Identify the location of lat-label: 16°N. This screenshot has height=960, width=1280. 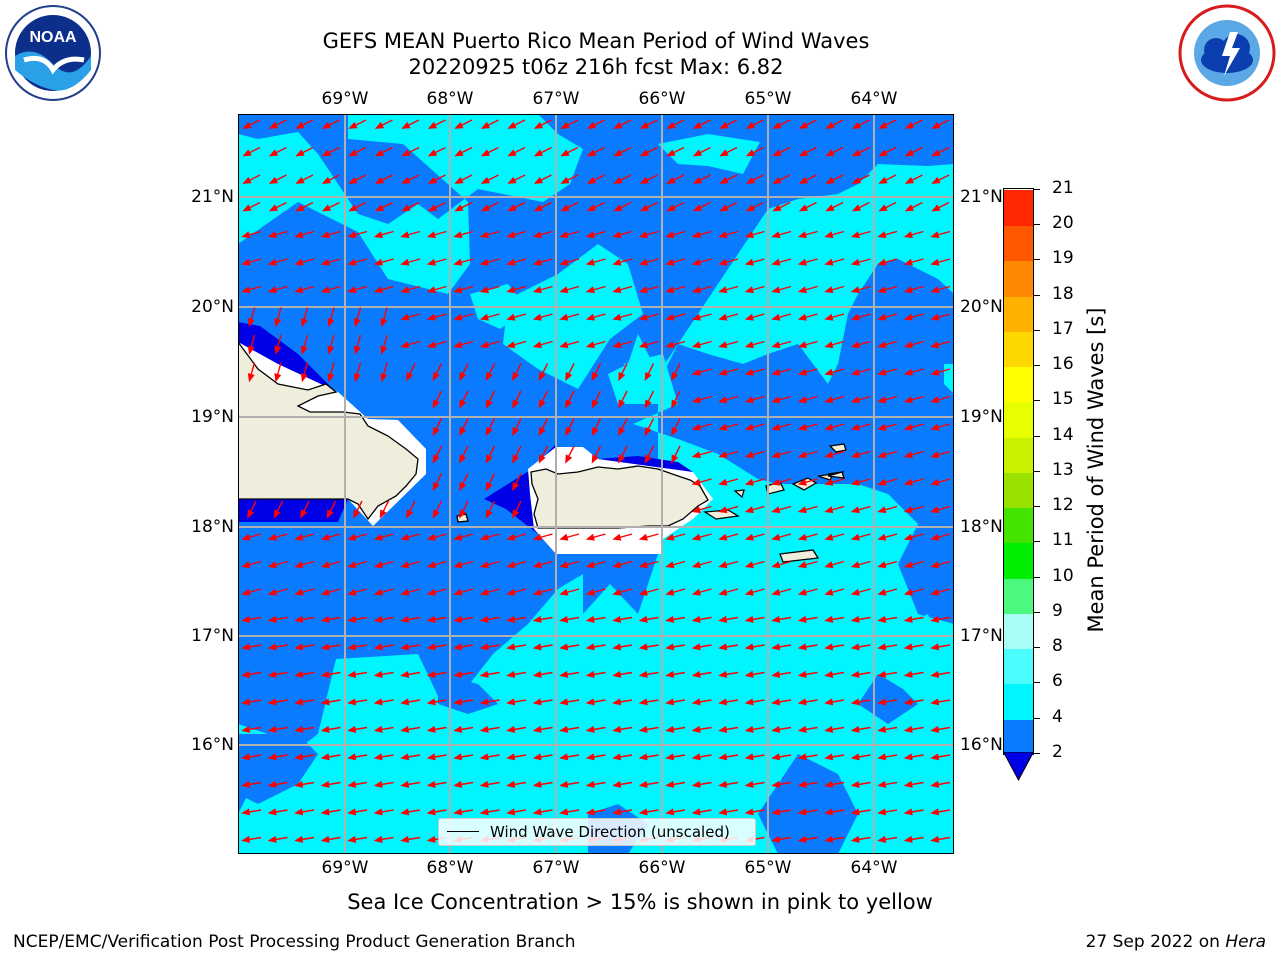
(981, 745).